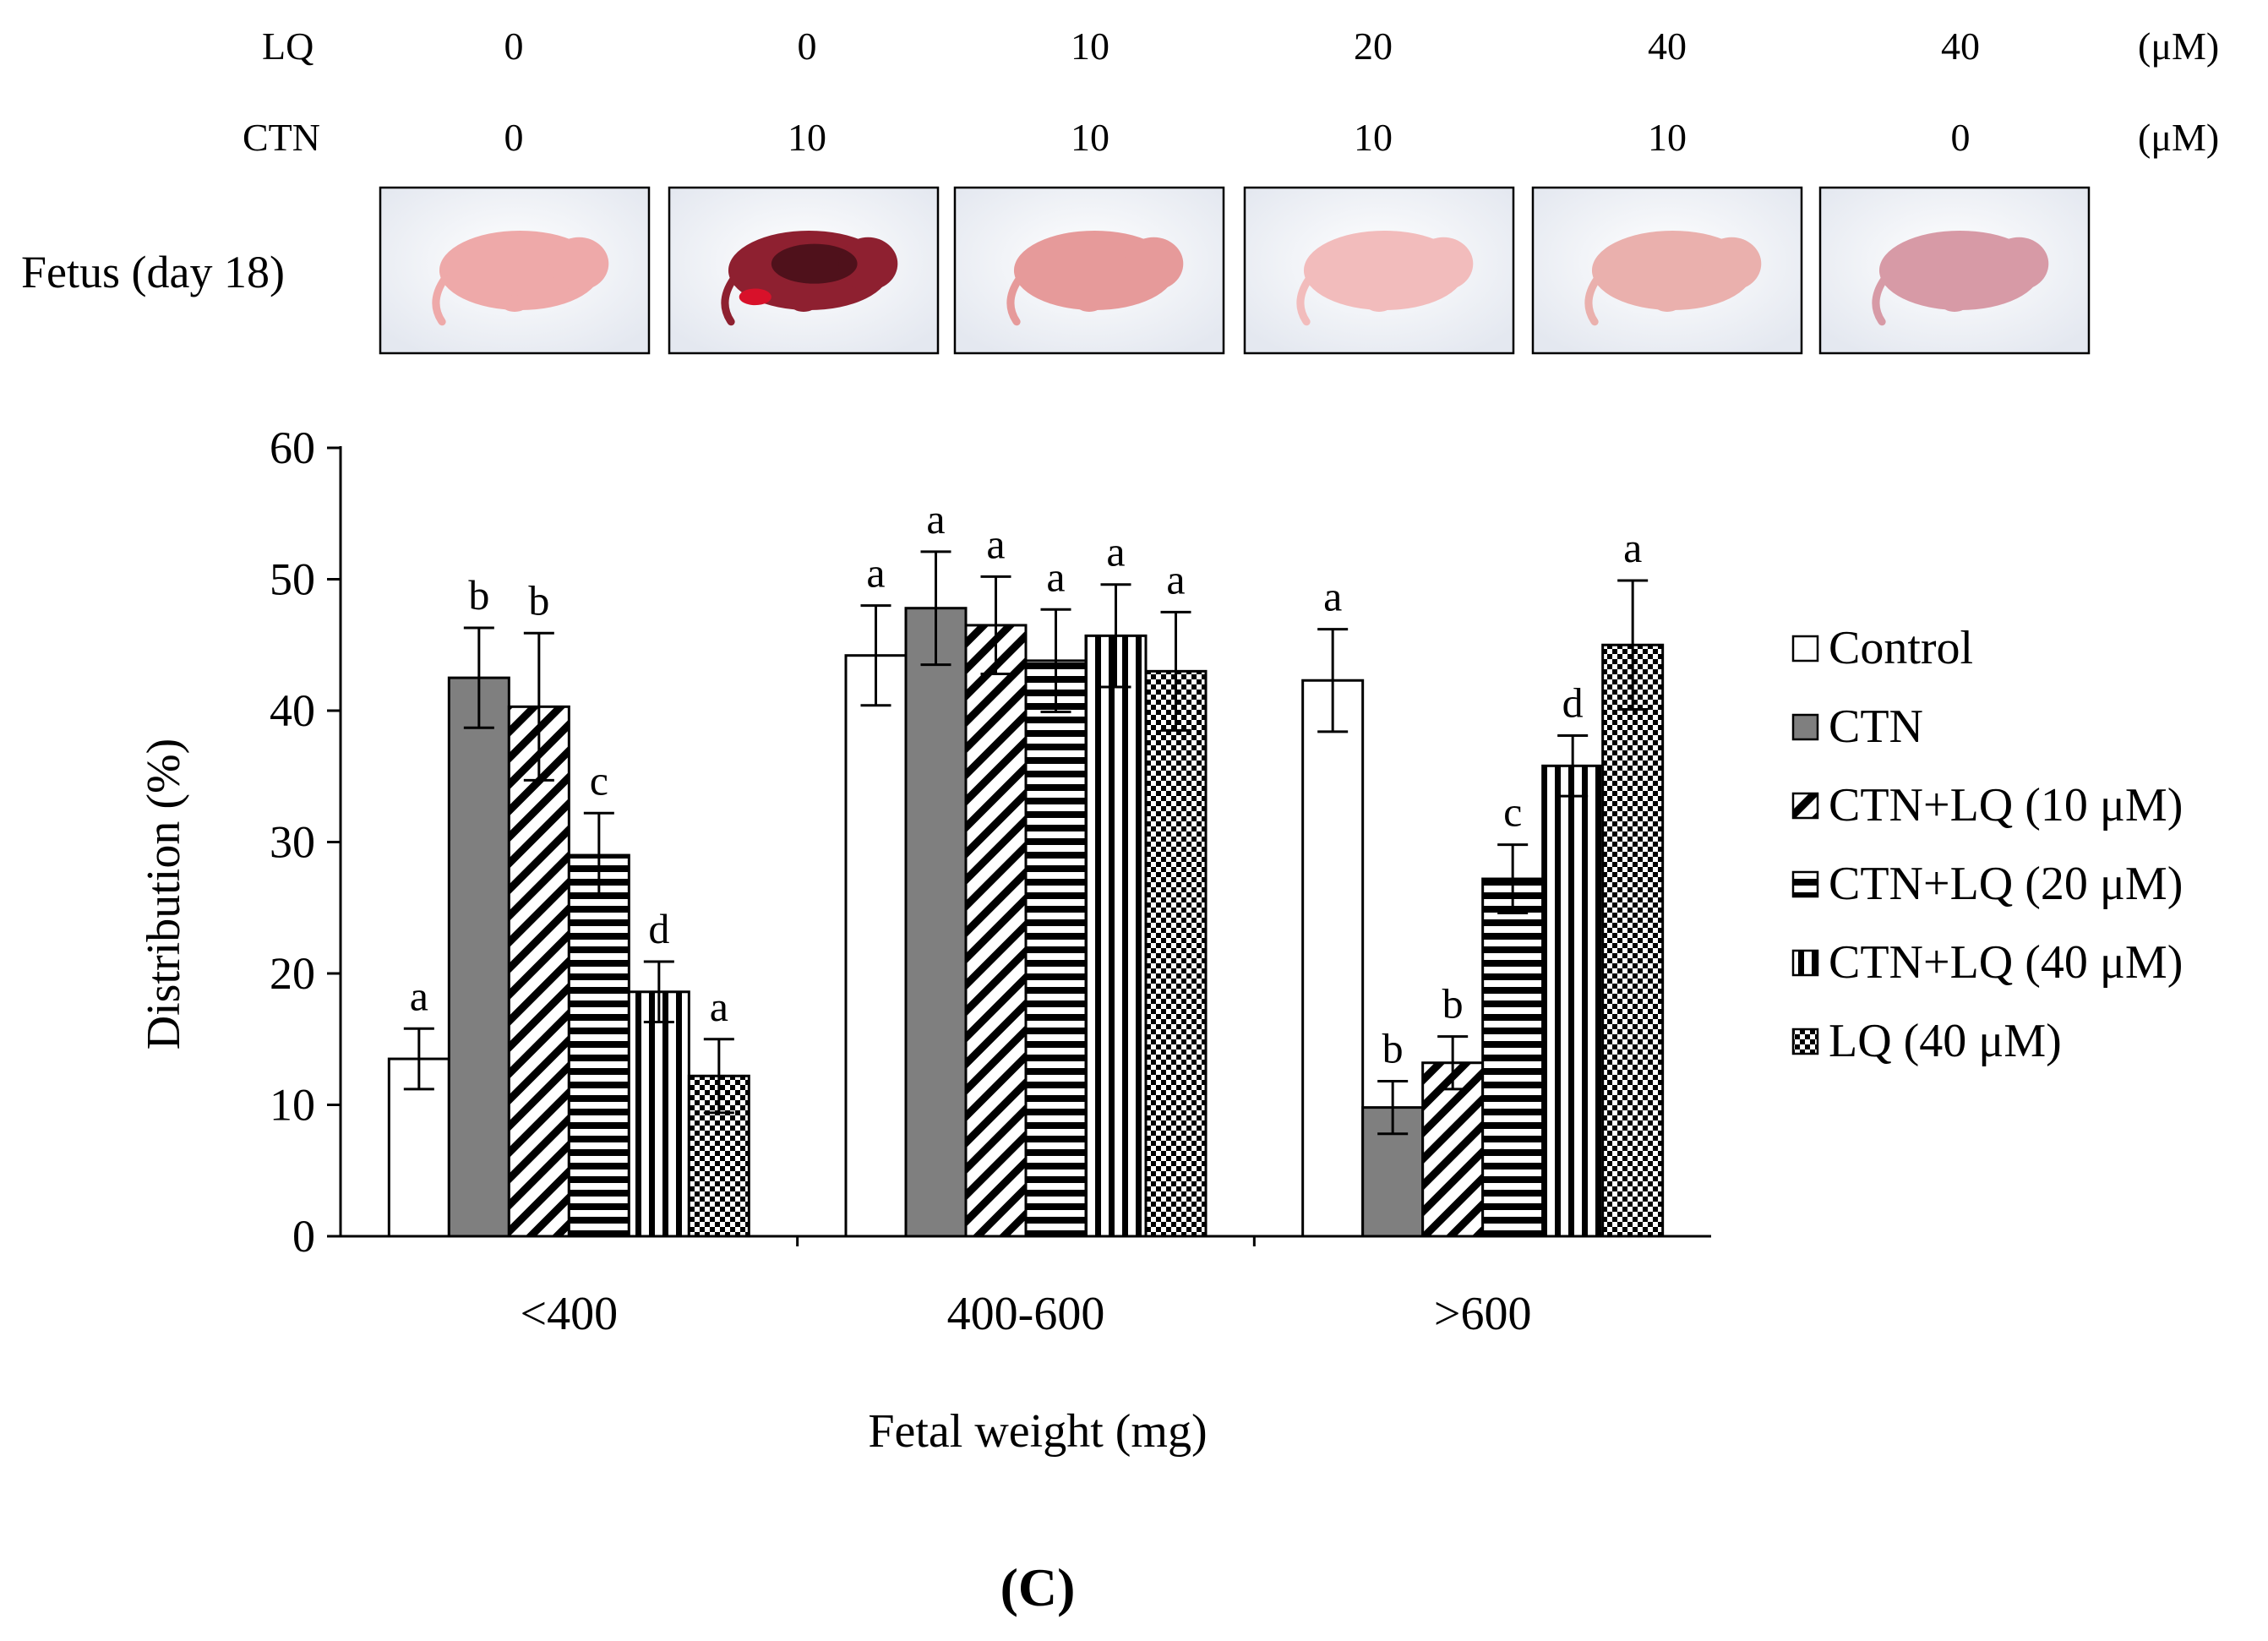  Describe the element at coordinates (514, 137) in the screenshot. I see `ctn-value: 0` at that location.